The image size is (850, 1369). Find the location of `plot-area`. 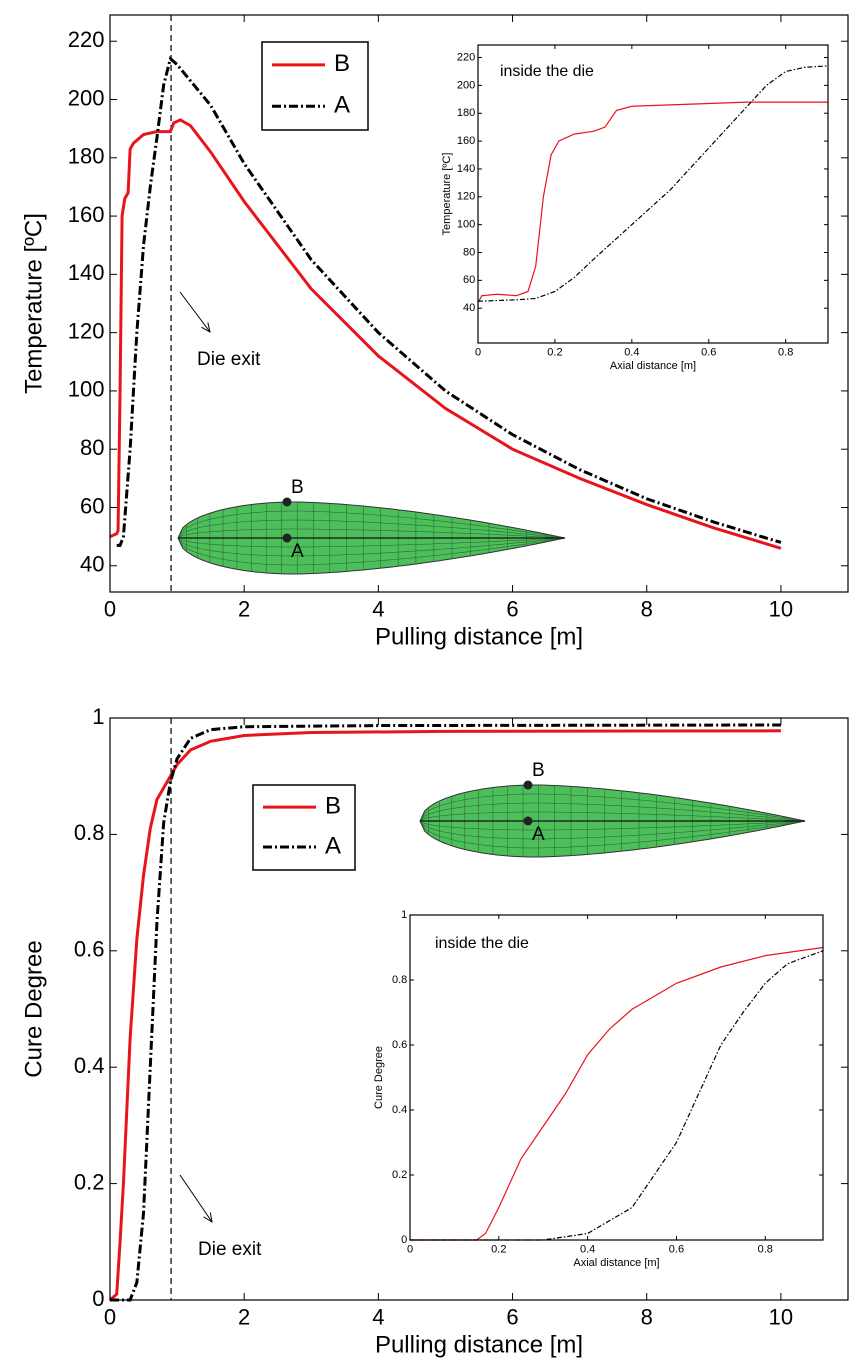

plot-area is located at coordinates (653, 194).